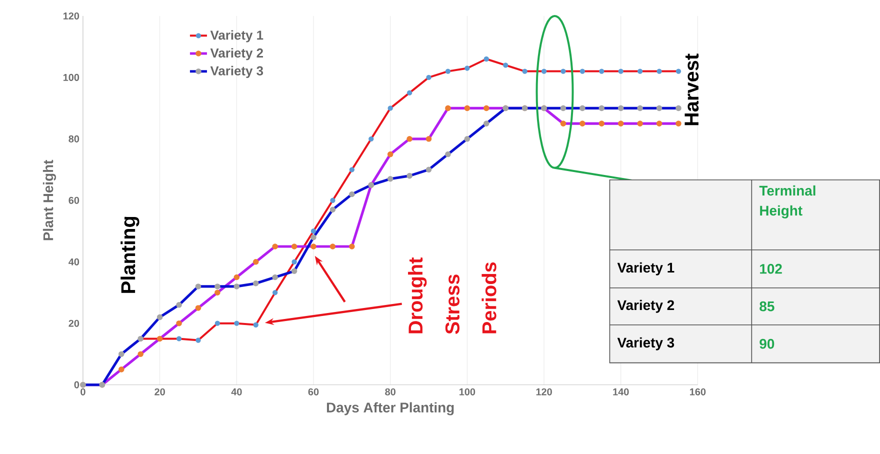 The height and width of the screenshot is (454, 880). Describe the element at coordinates (767, 307) in the screenshot. I see `text: 85` at that location.